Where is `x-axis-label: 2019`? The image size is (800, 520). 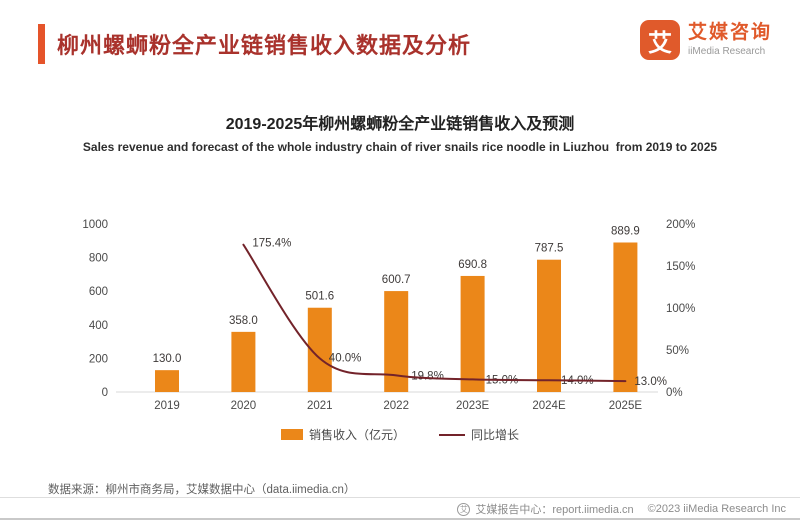
x-axis-label: 2019 is located at coordinates (167, 406).